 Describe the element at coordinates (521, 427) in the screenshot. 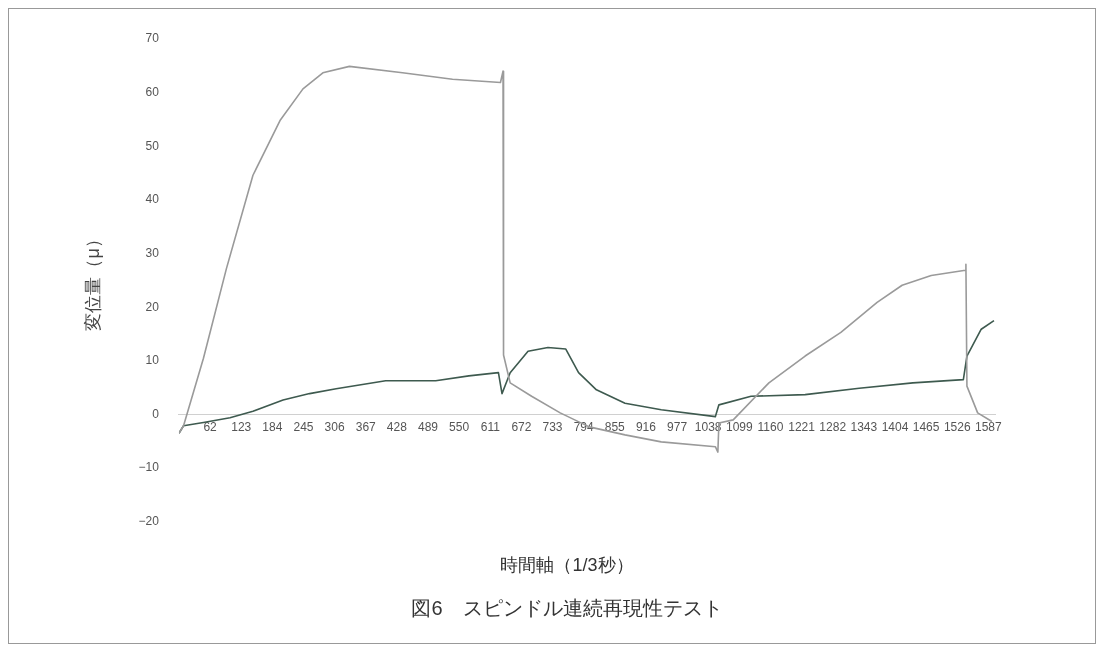

I see `x-tick-label: 672` at that location.